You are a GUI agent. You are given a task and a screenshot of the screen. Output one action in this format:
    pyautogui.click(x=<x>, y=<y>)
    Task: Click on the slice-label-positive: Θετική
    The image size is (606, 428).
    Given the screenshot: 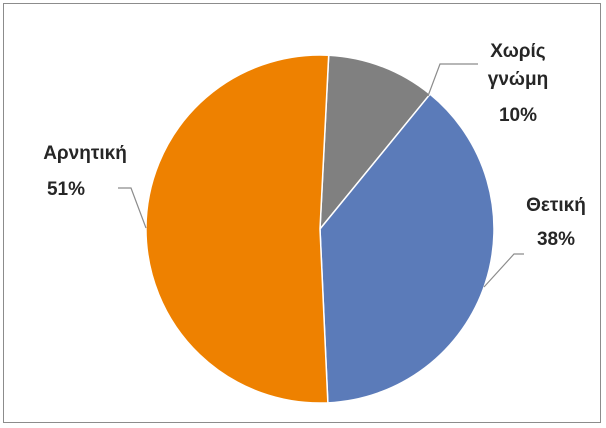 What is the action you would take?
    pyautogui.click(x=556, y=205)
    